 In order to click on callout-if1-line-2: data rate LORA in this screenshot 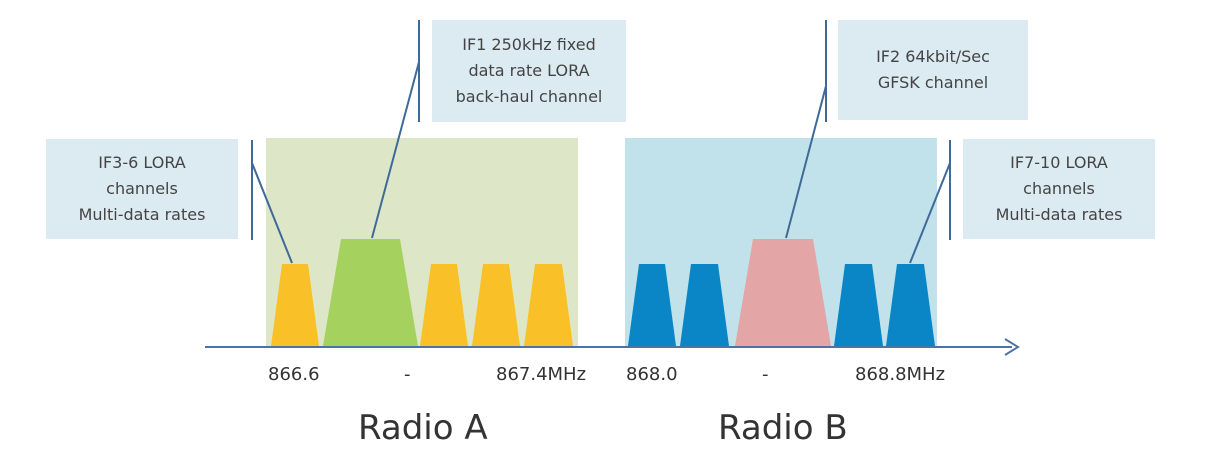, I will do `click(529, 70)`.